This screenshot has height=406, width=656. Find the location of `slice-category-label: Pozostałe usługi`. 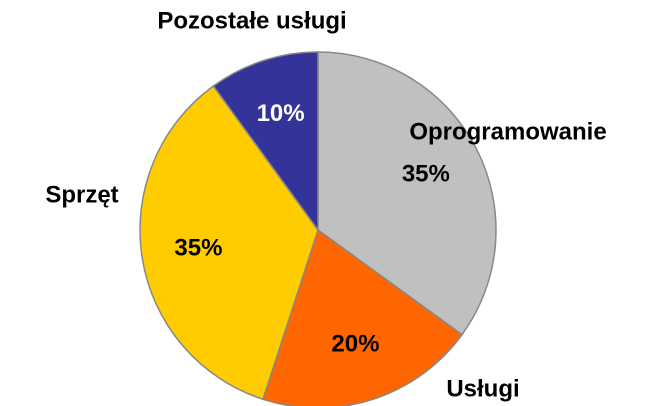

slice-category-label: Pozostałe usługi is located at coordinates (251, 20).